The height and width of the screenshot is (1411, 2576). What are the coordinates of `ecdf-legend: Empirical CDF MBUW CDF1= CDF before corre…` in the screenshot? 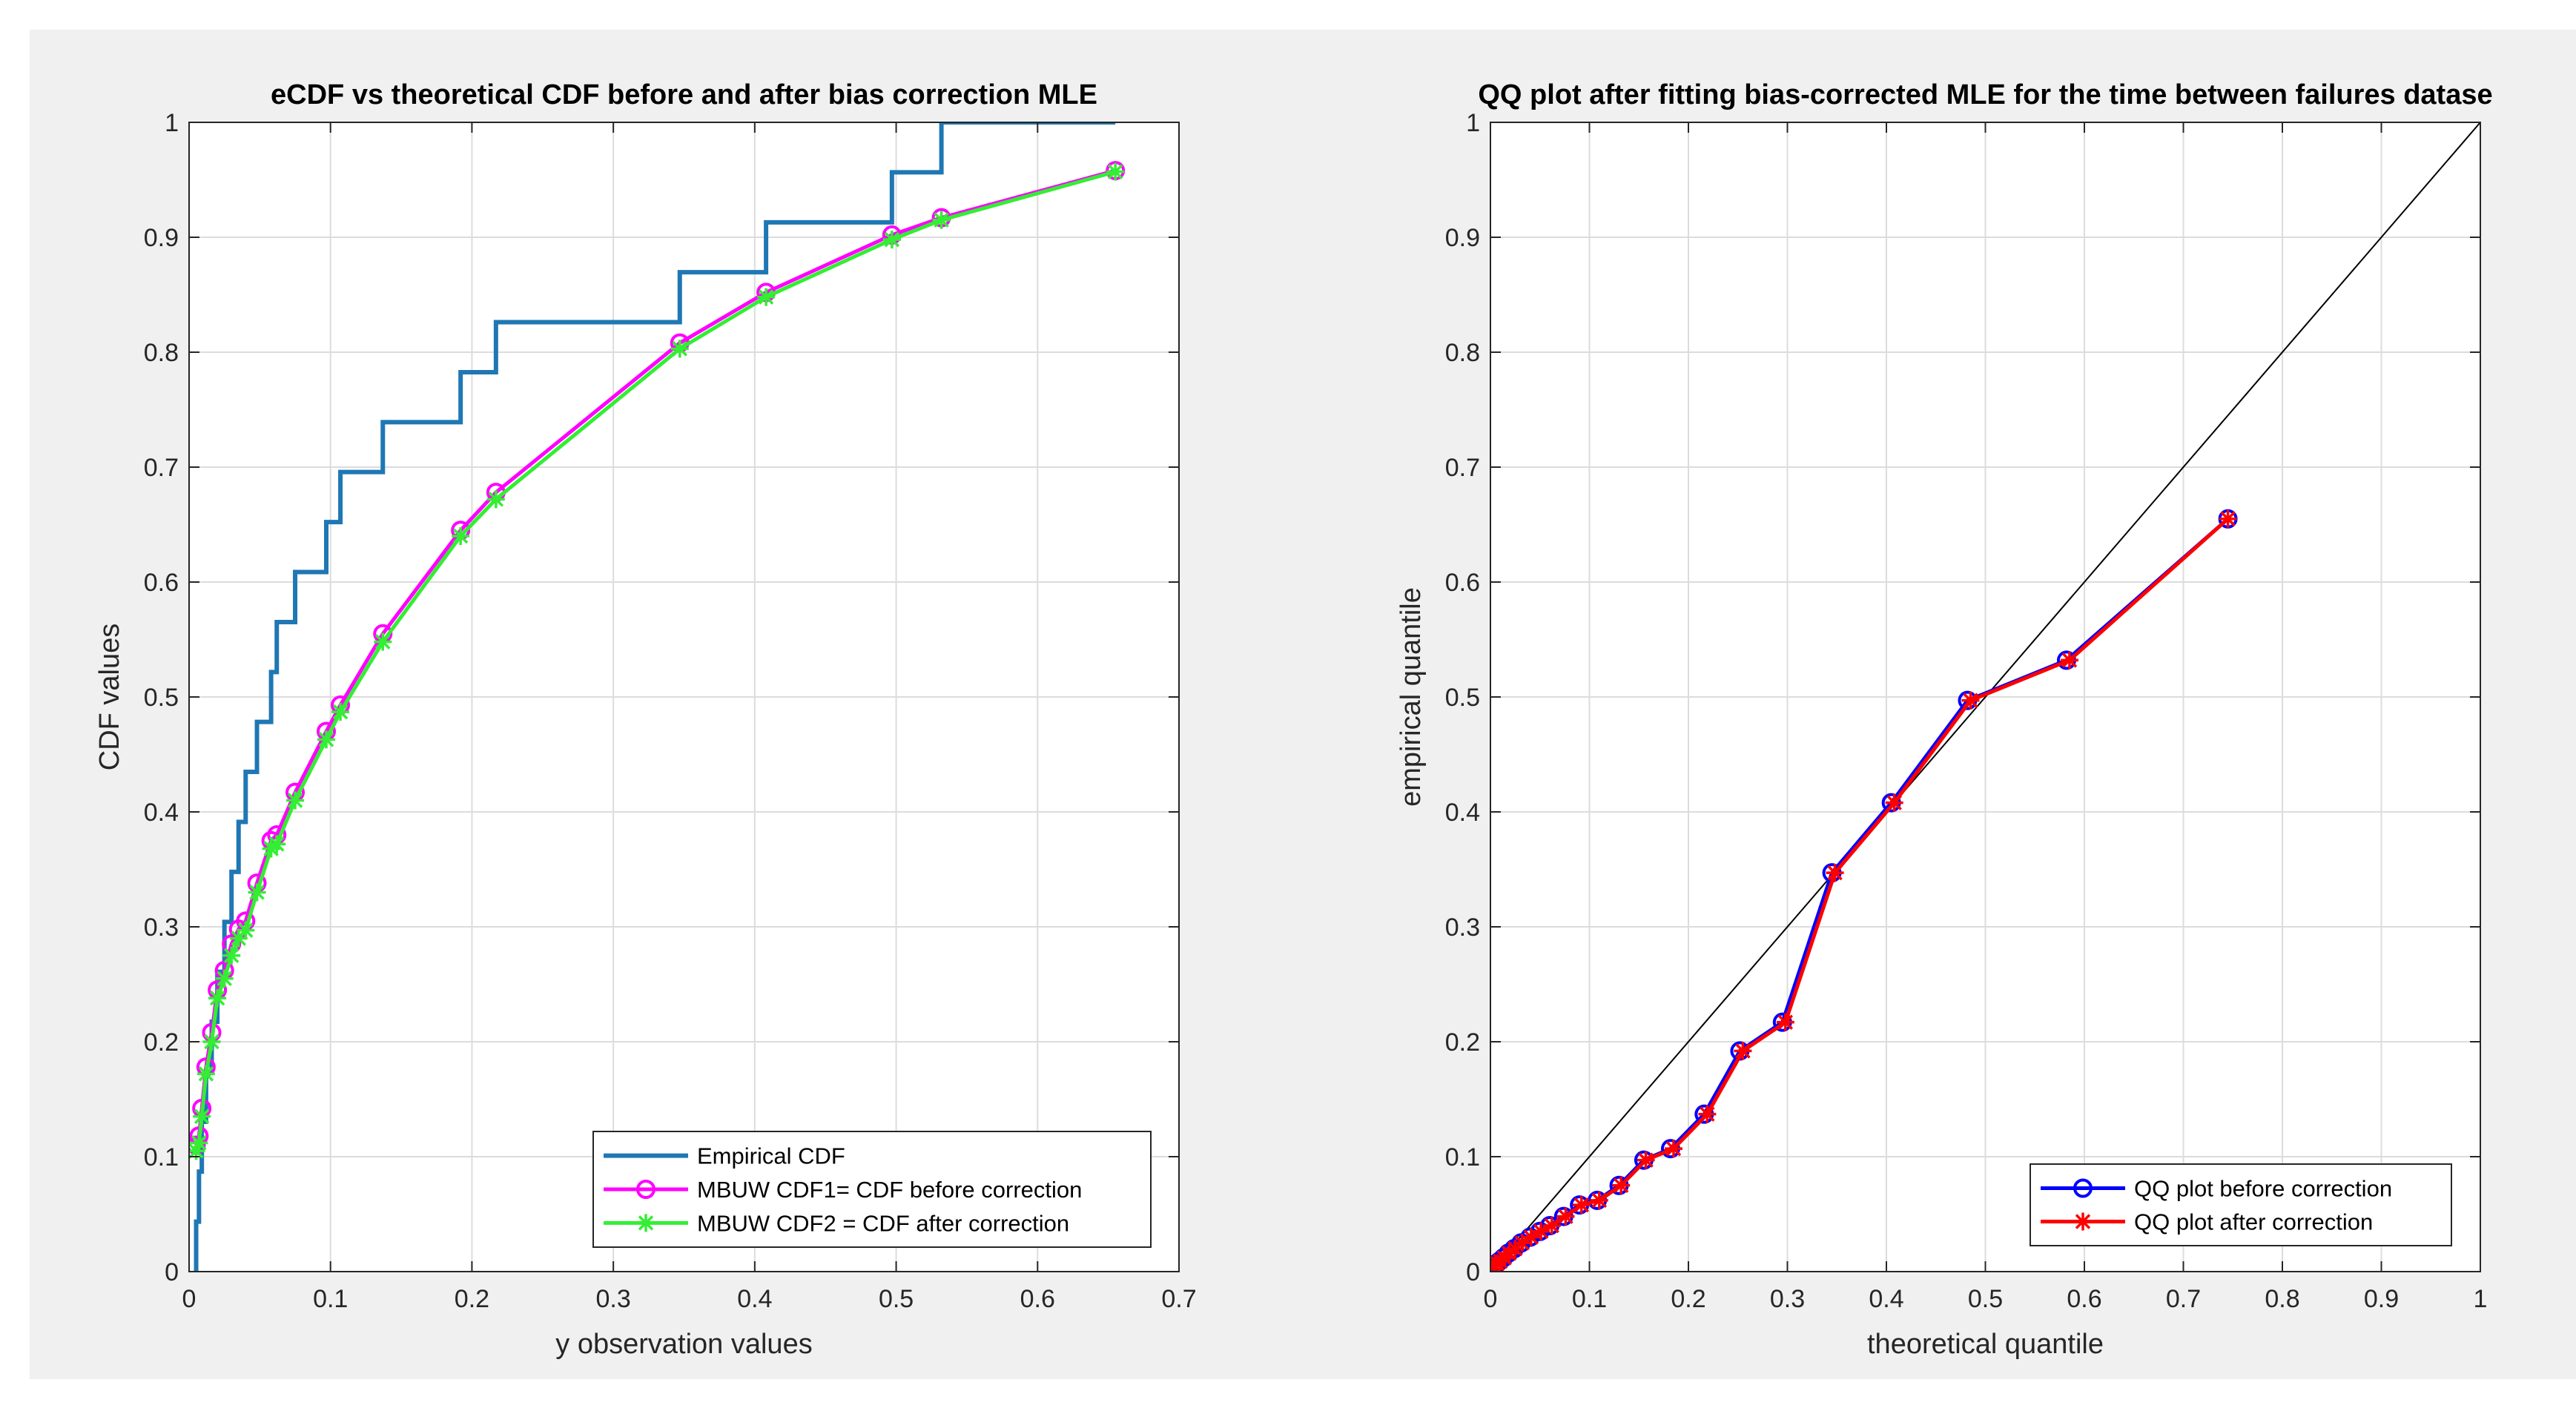 It's located at (872, 1189).